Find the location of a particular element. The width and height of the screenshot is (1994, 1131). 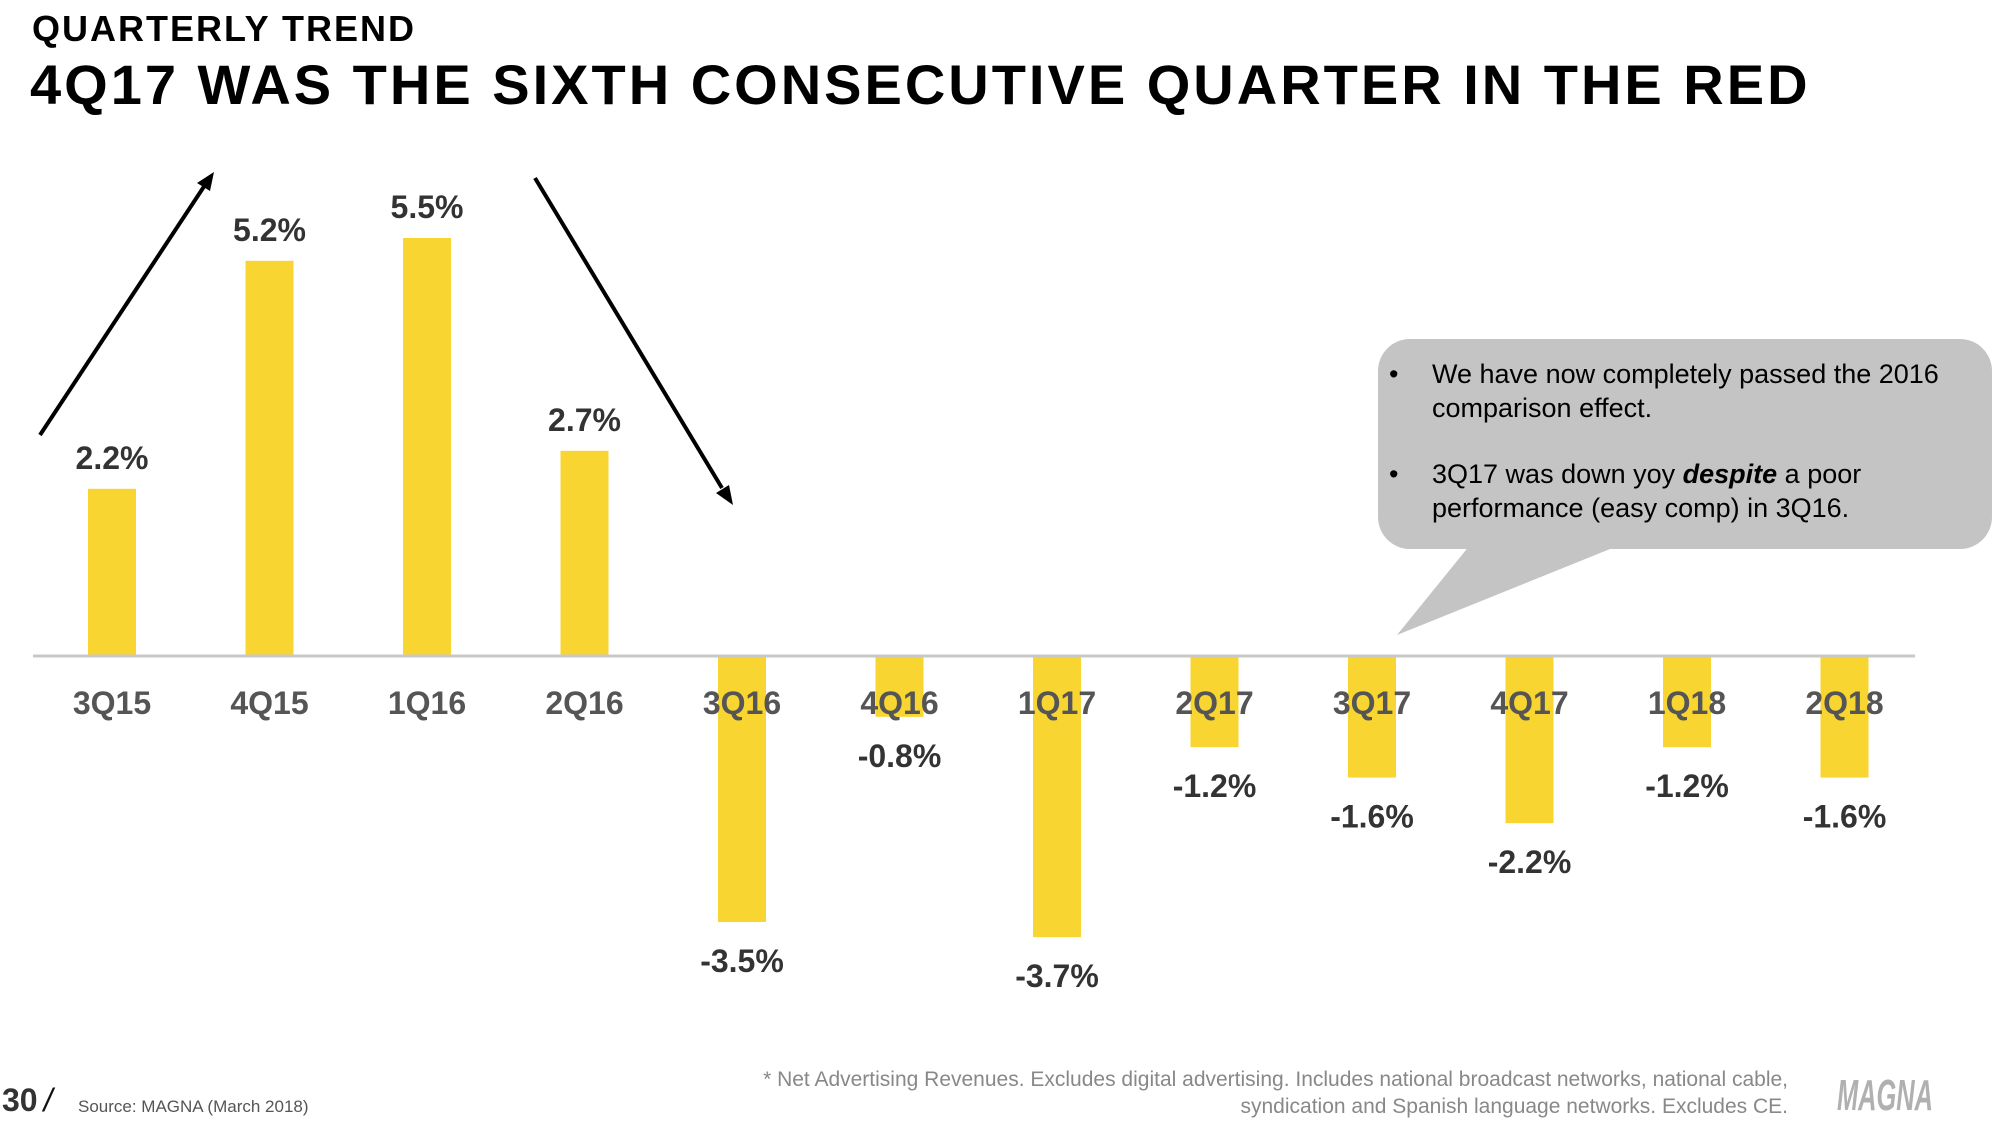

value-label-2Q17: -1.2% is located at coordinates (1215, 786).